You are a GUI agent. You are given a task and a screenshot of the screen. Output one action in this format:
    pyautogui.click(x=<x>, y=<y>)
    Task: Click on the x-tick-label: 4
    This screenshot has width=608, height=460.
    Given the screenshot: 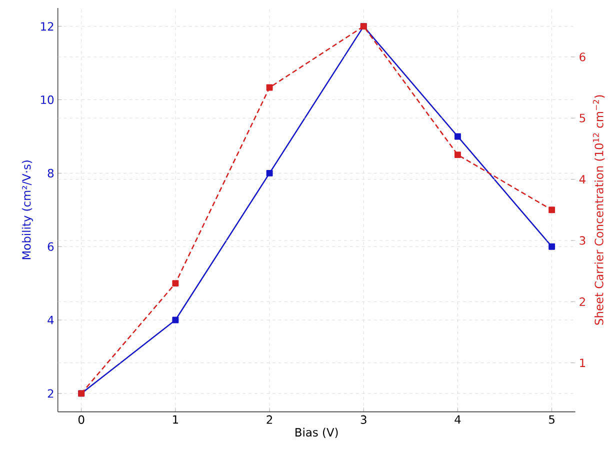 What is the action you would take?
    pyautogui.click(x=457, y=419)
    